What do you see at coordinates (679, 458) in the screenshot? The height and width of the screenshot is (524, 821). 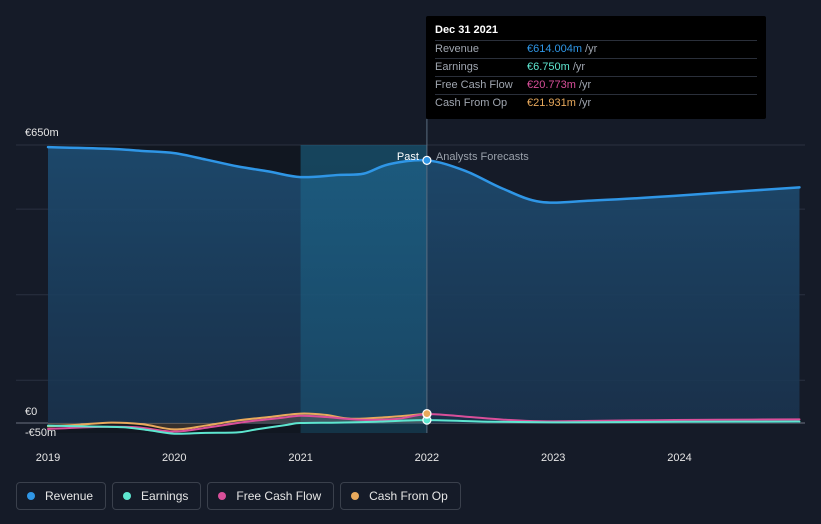 I see `x-tick-label: 2024` at bounding box center [679, 458].